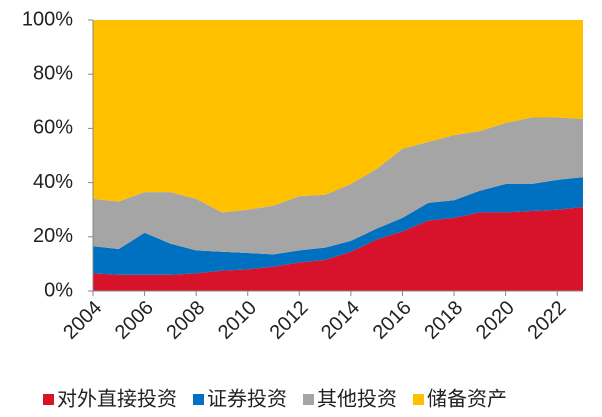 This screenshot has height=417, width=602. What do you see at coordinates (82, 320) in the screenshot?
I see `x-tick-label: 2004` at bounding box center [82, 320].